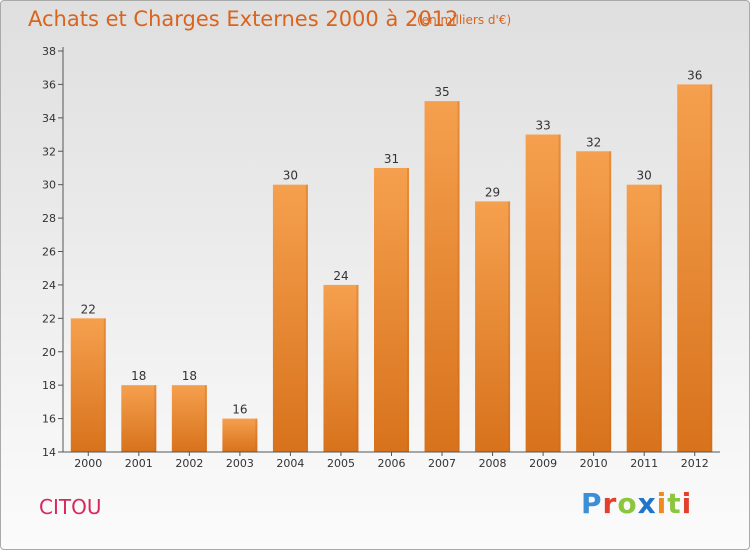  Describe the element at coordinates (70, 507) in the screenshot. I see `commune-name: CITOU` at that location.